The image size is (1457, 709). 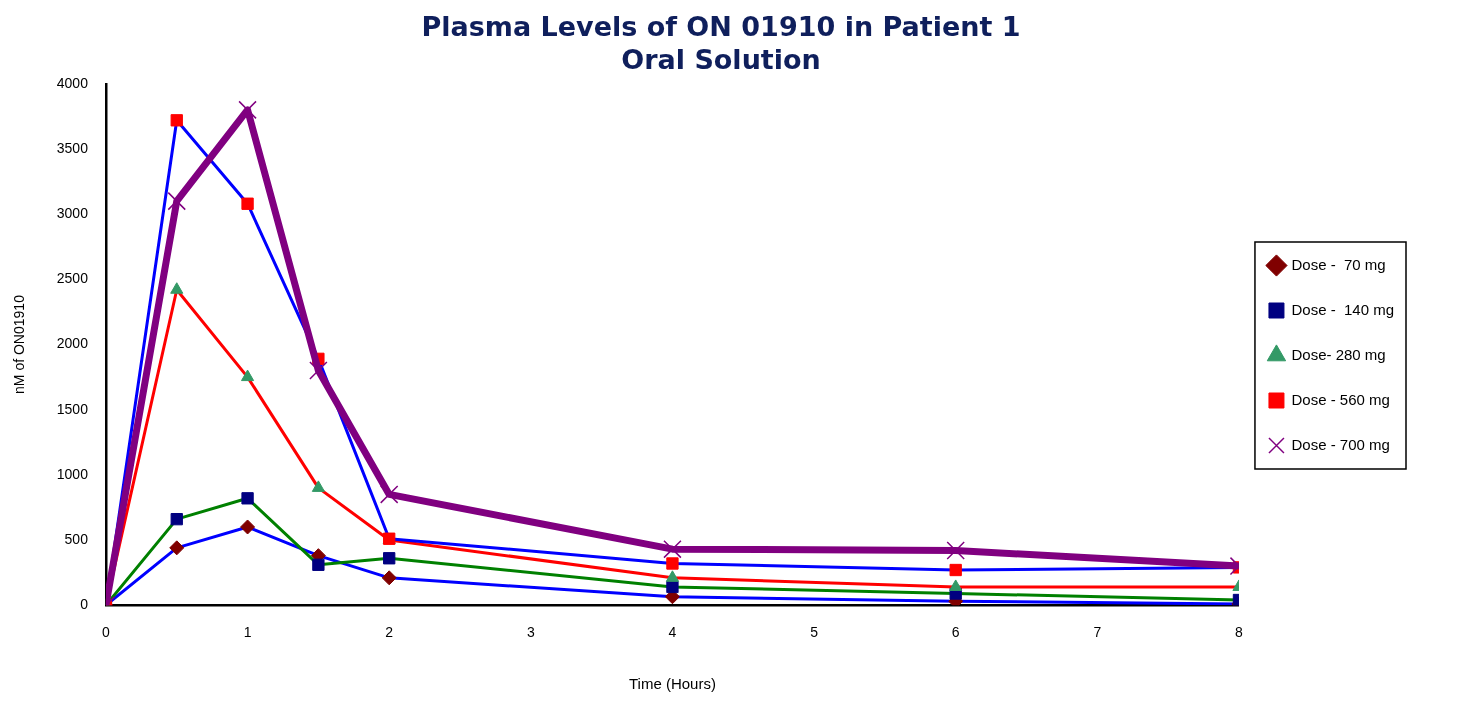 I want to click on y-tick-label: 1000, so click(x=72, y=473).